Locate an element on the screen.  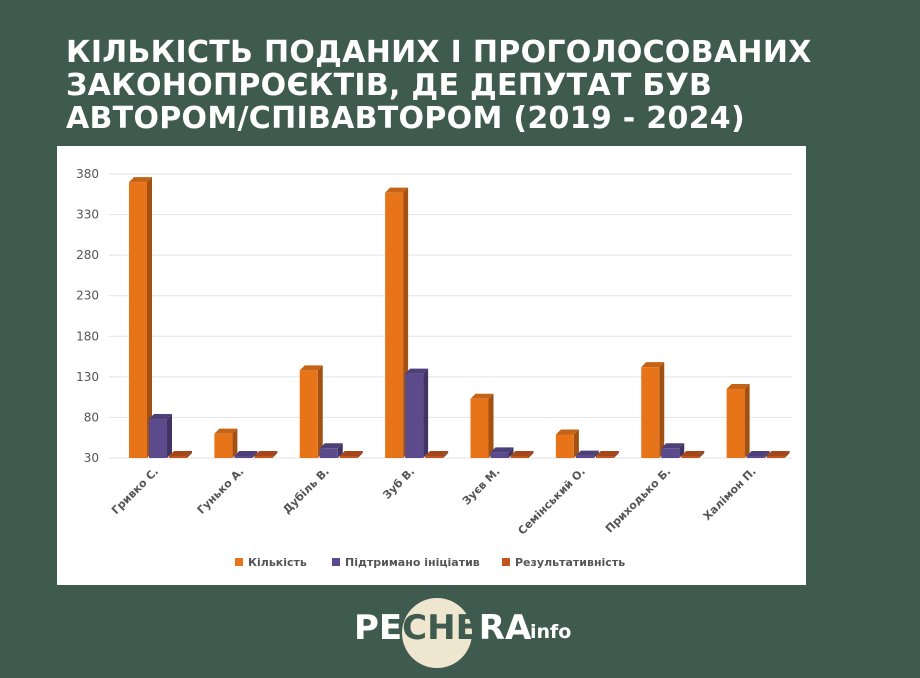
y-tick-label: 180 is located at coordinates (87, 336).